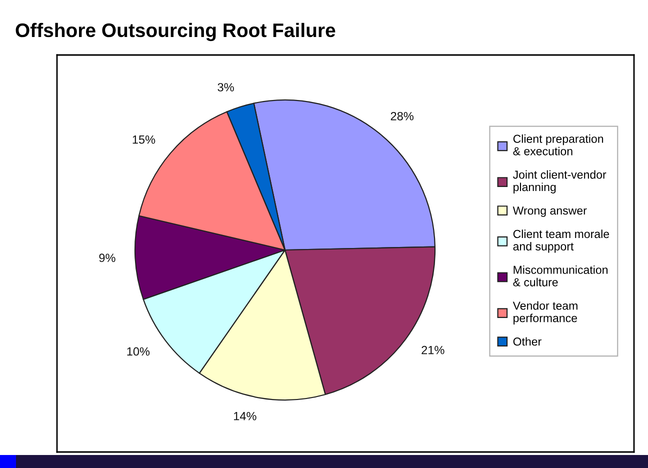 The image size is (648, 468). Describe the element at coordinates (559, 182) in the screenshot. I see `legend-label: Joint client-vendor planning` at that location.